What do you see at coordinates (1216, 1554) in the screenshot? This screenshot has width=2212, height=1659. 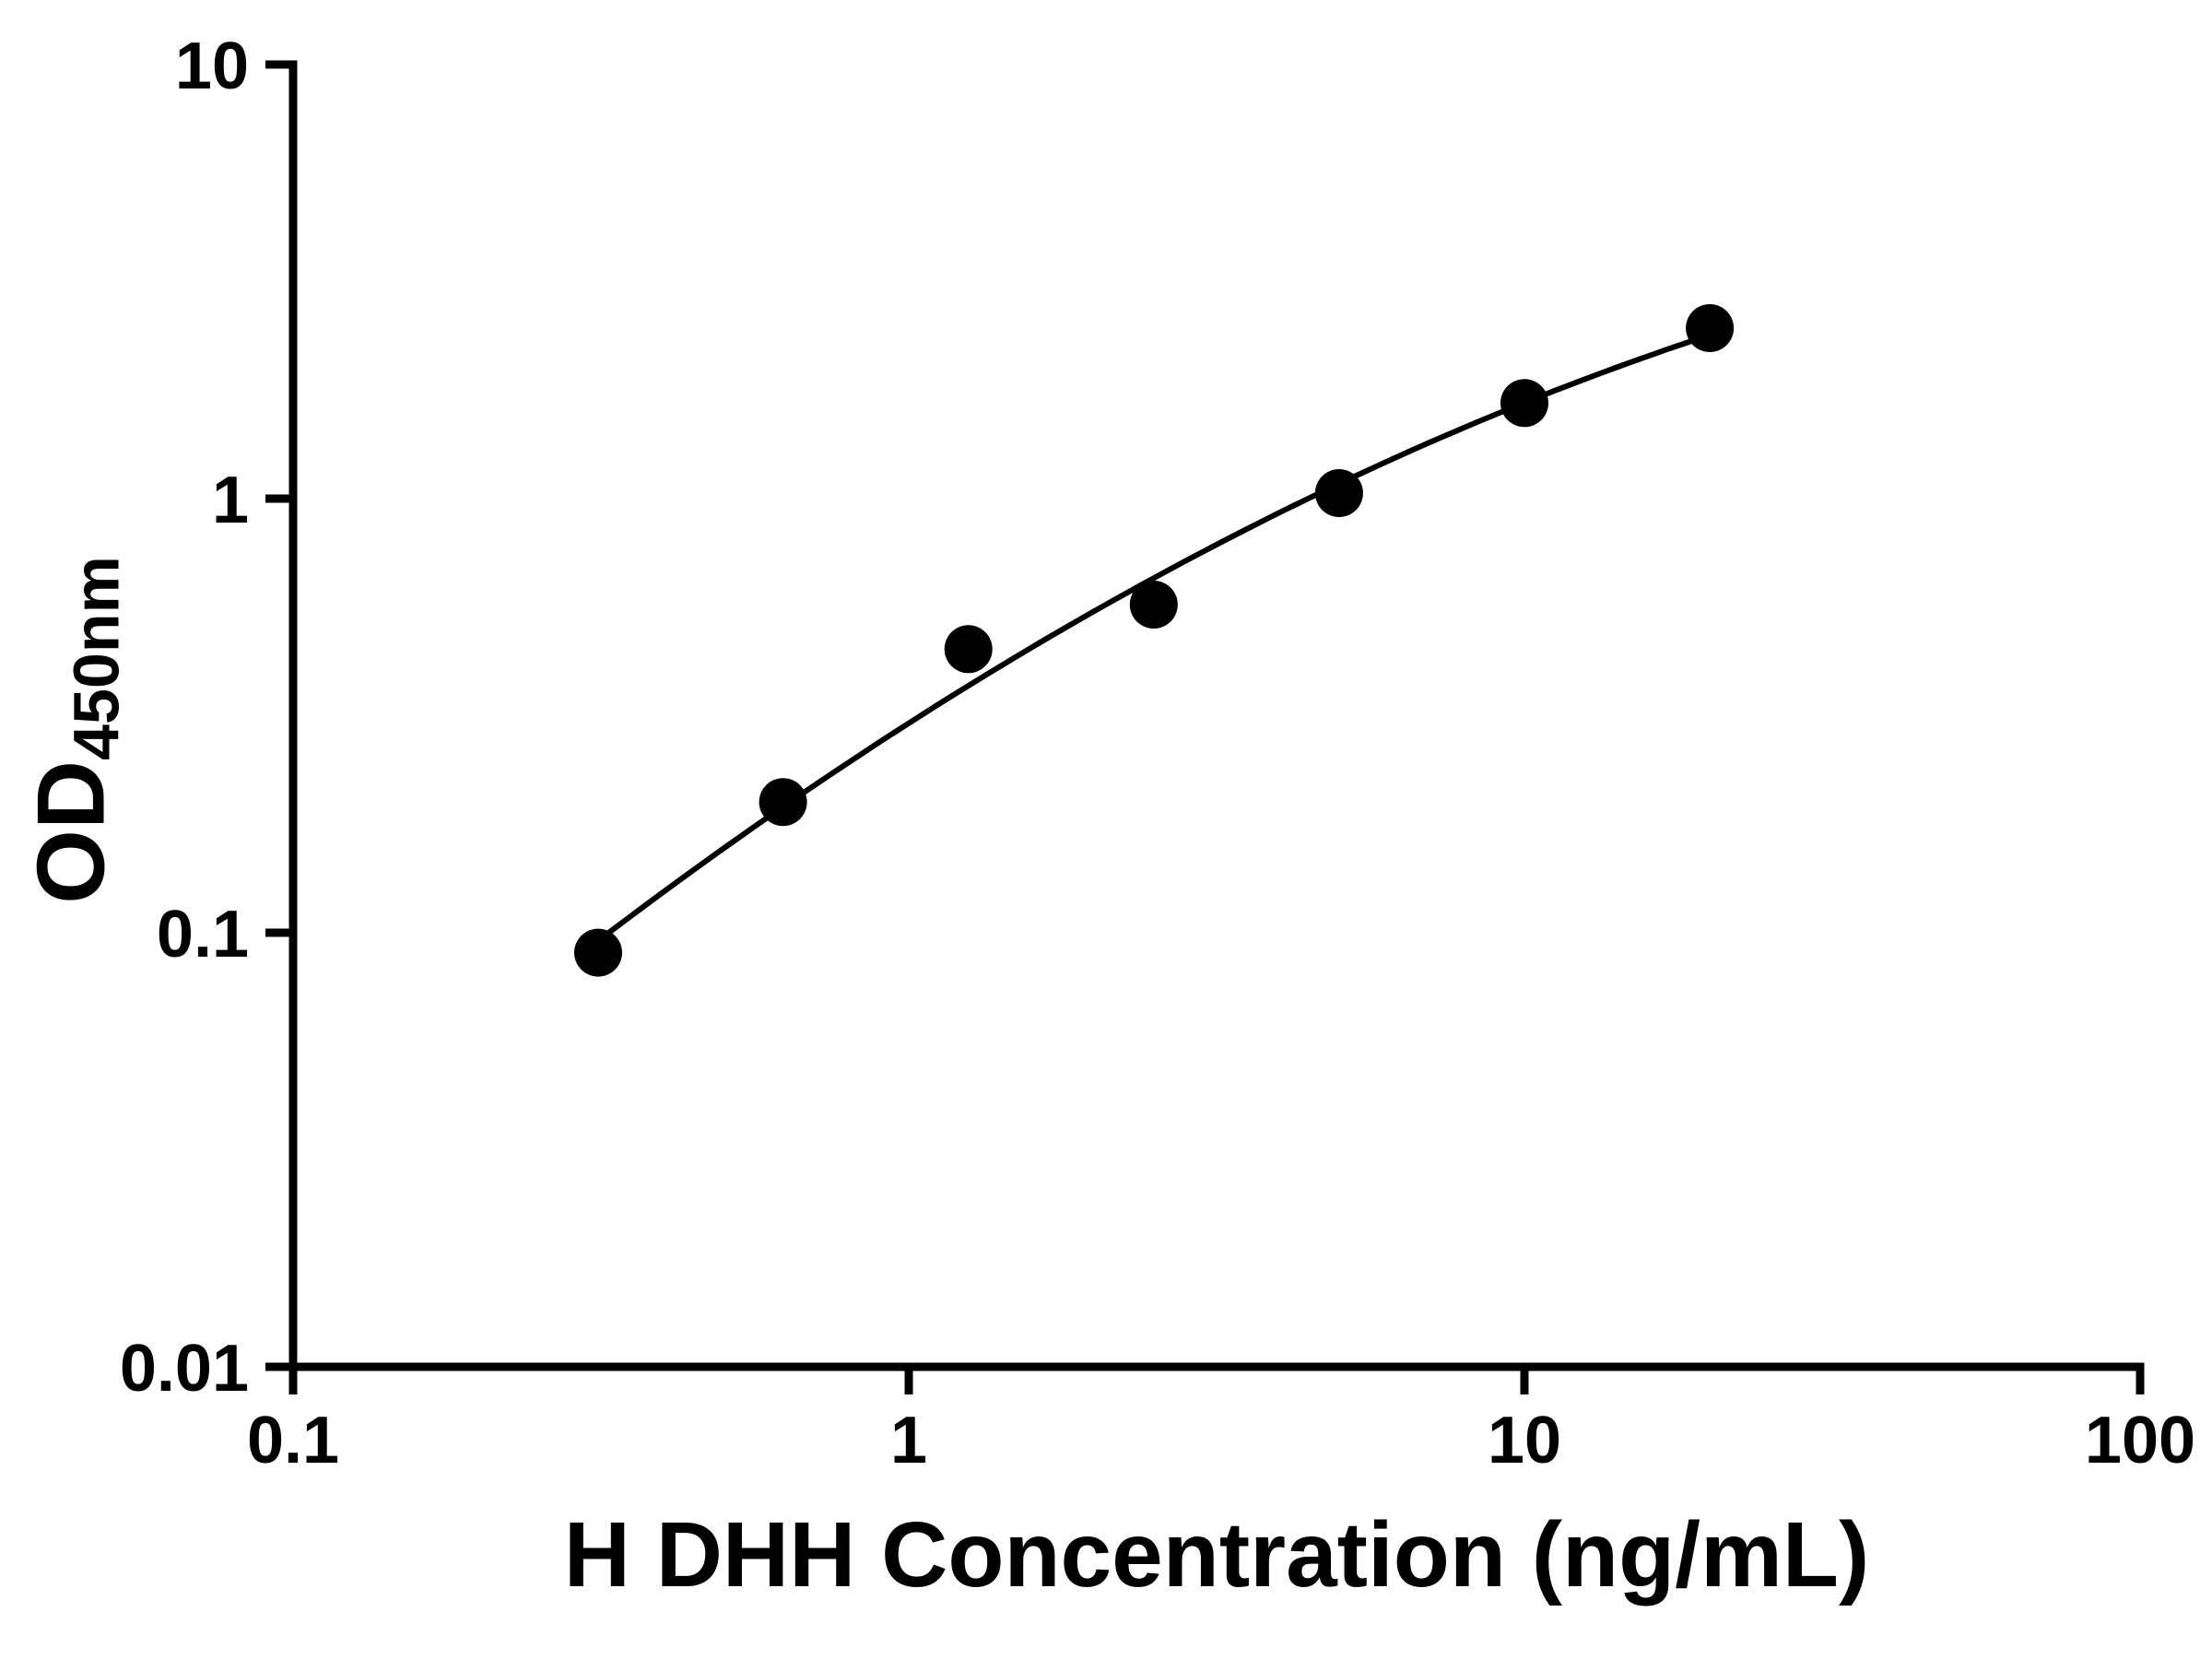 I see `x-axis-title: H DHH Concentration (ng/mL)` at bounding box center [1216, 1554].